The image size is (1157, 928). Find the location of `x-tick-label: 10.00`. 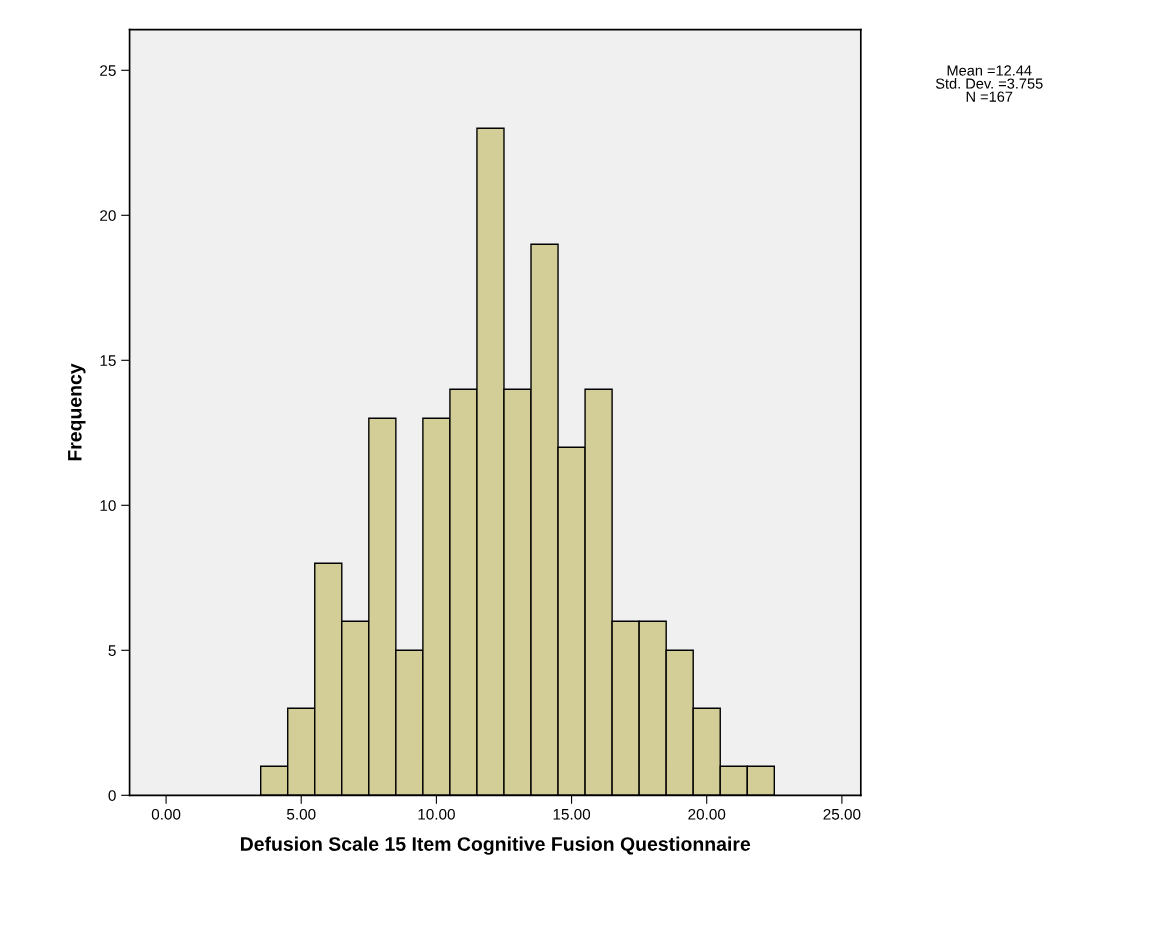

x-tick-label: 10.00 is located at coordinates (436, 814).